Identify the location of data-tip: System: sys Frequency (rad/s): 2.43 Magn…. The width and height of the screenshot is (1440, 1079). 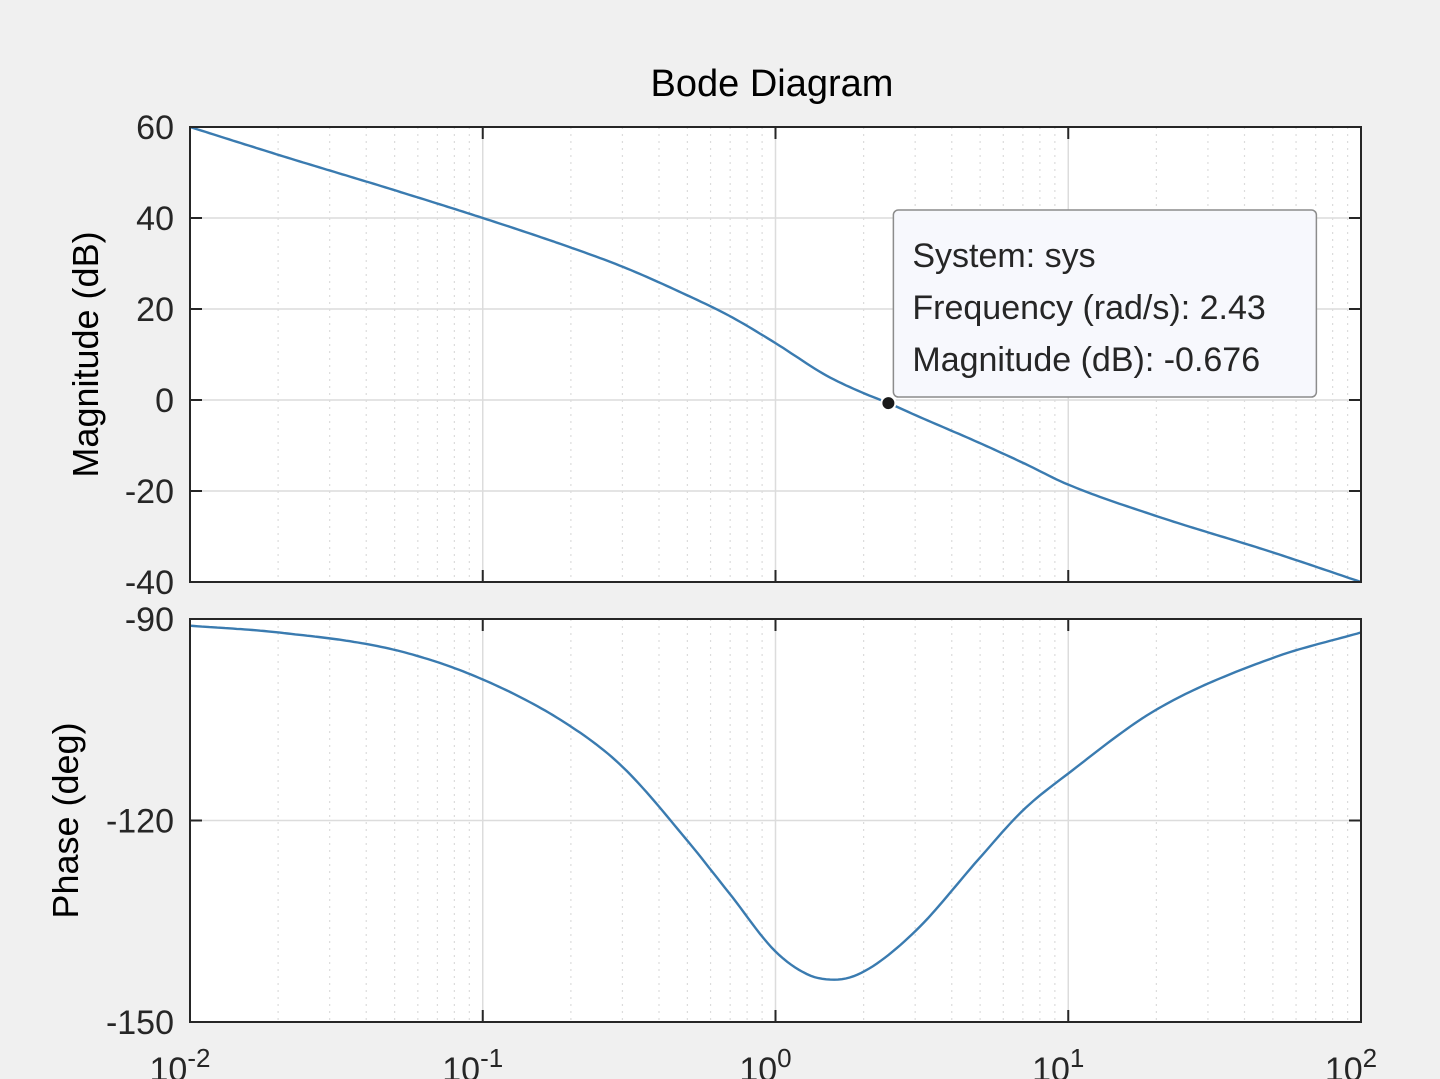
(1099, 310).